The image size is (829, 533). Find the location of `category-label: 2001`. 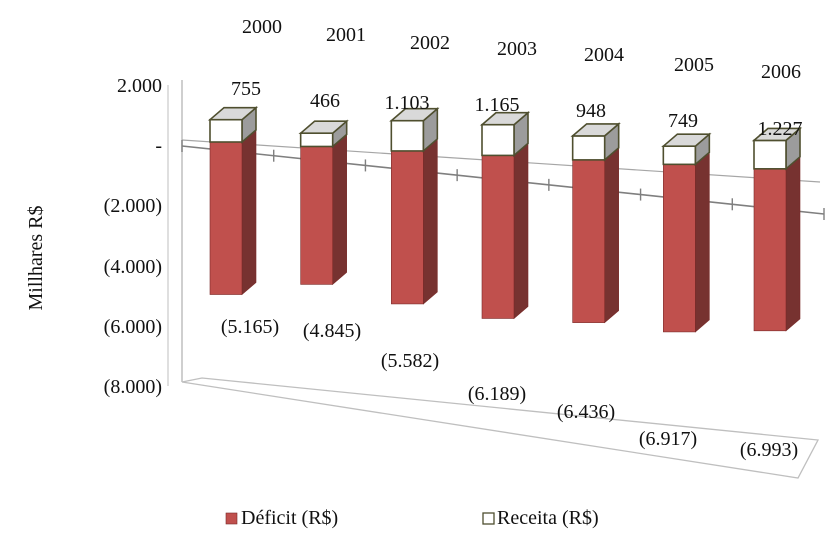

category-label: 2001 is located at coordinates (346, 35).